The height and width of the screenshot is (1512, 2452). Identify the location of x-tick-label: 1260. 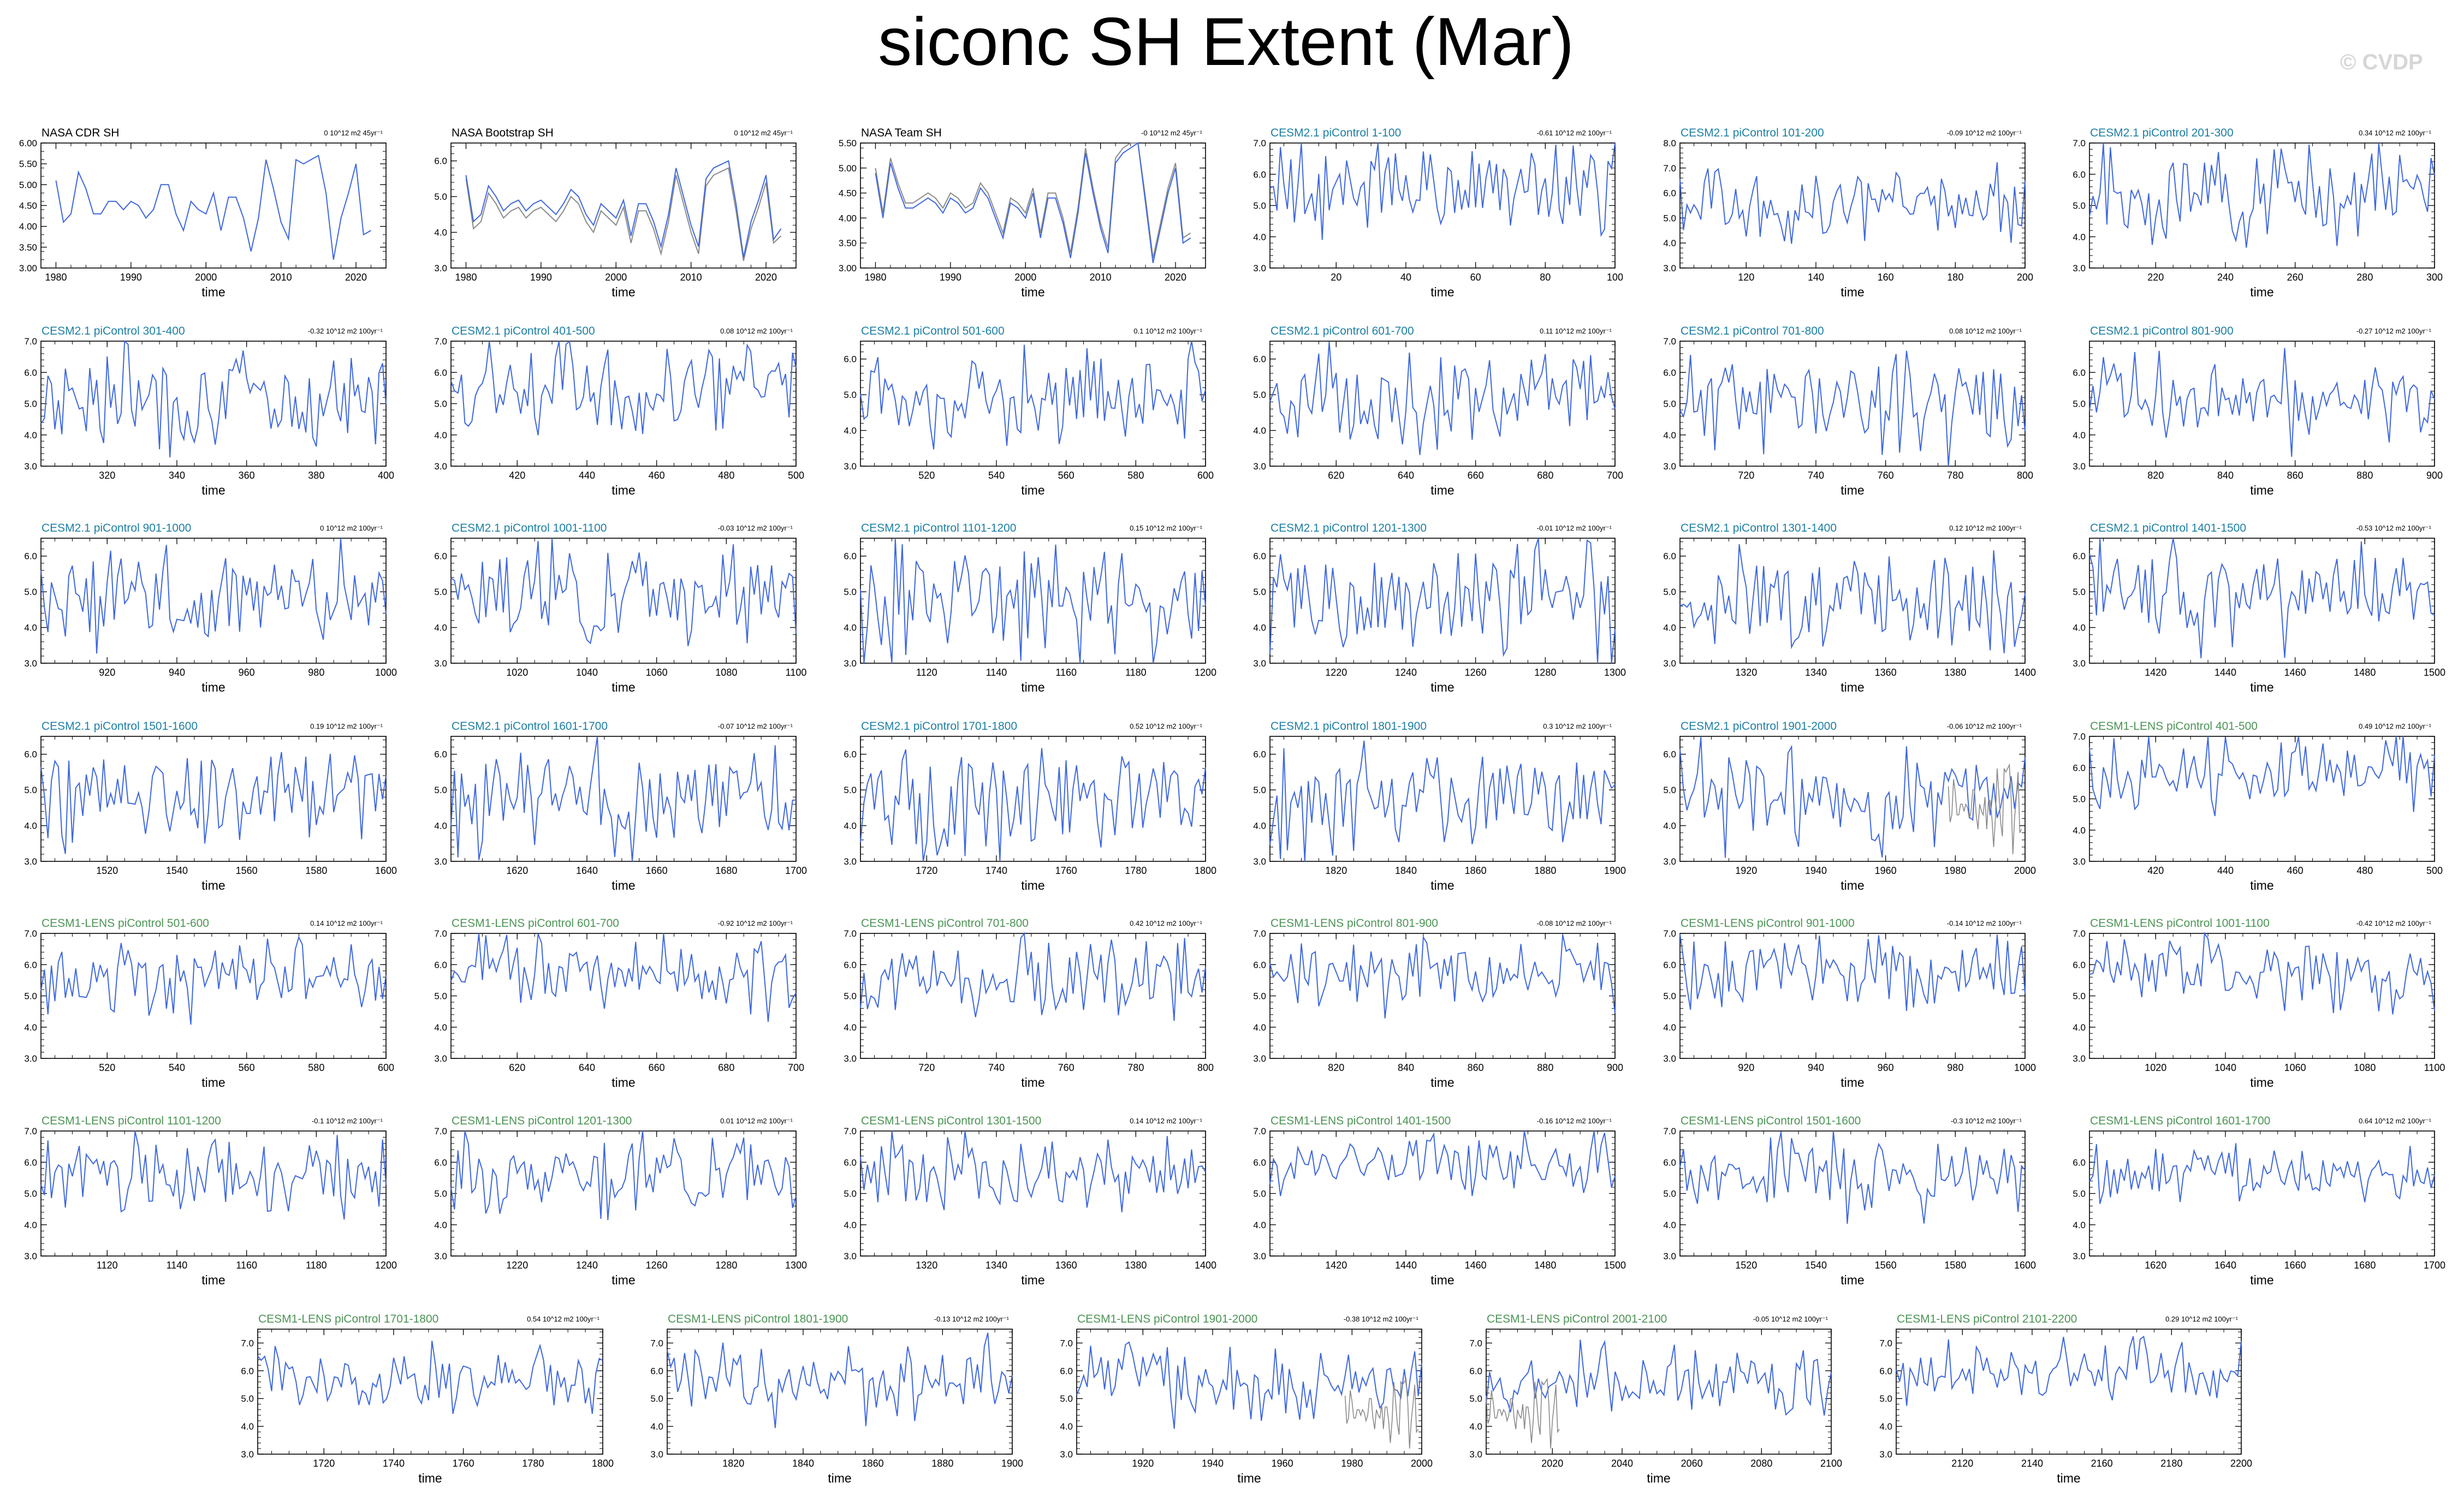
(657, 1265).